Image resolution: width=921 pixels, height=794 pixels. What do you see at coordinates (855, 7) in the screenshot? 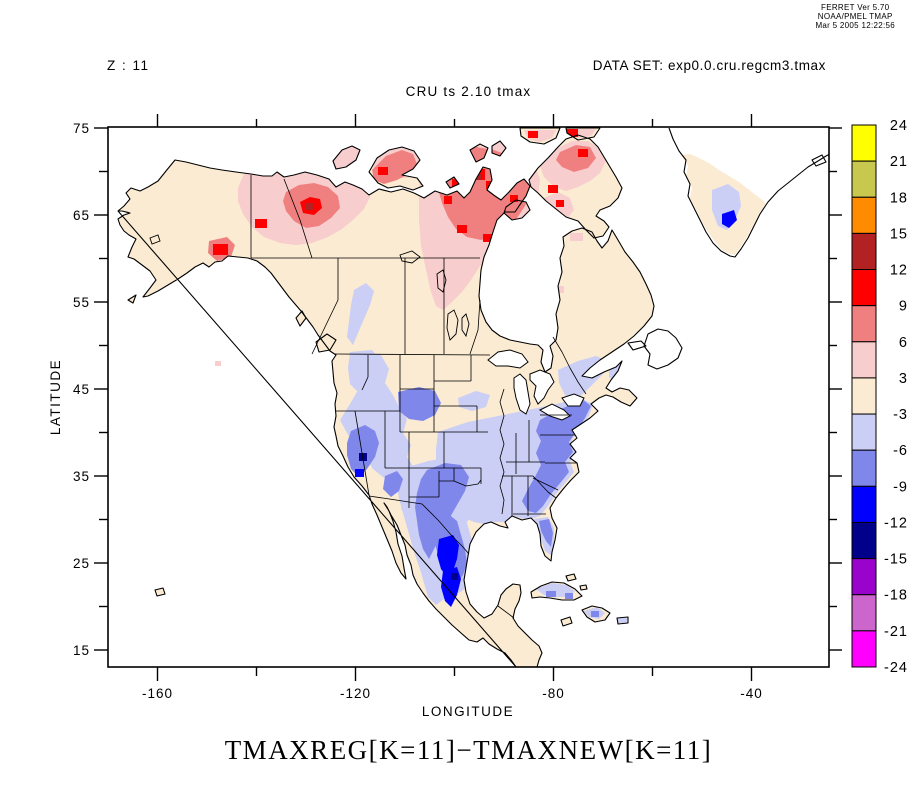
I see `ferret-version: FERRET Ver 5.70` at bounding box center [855, 7].